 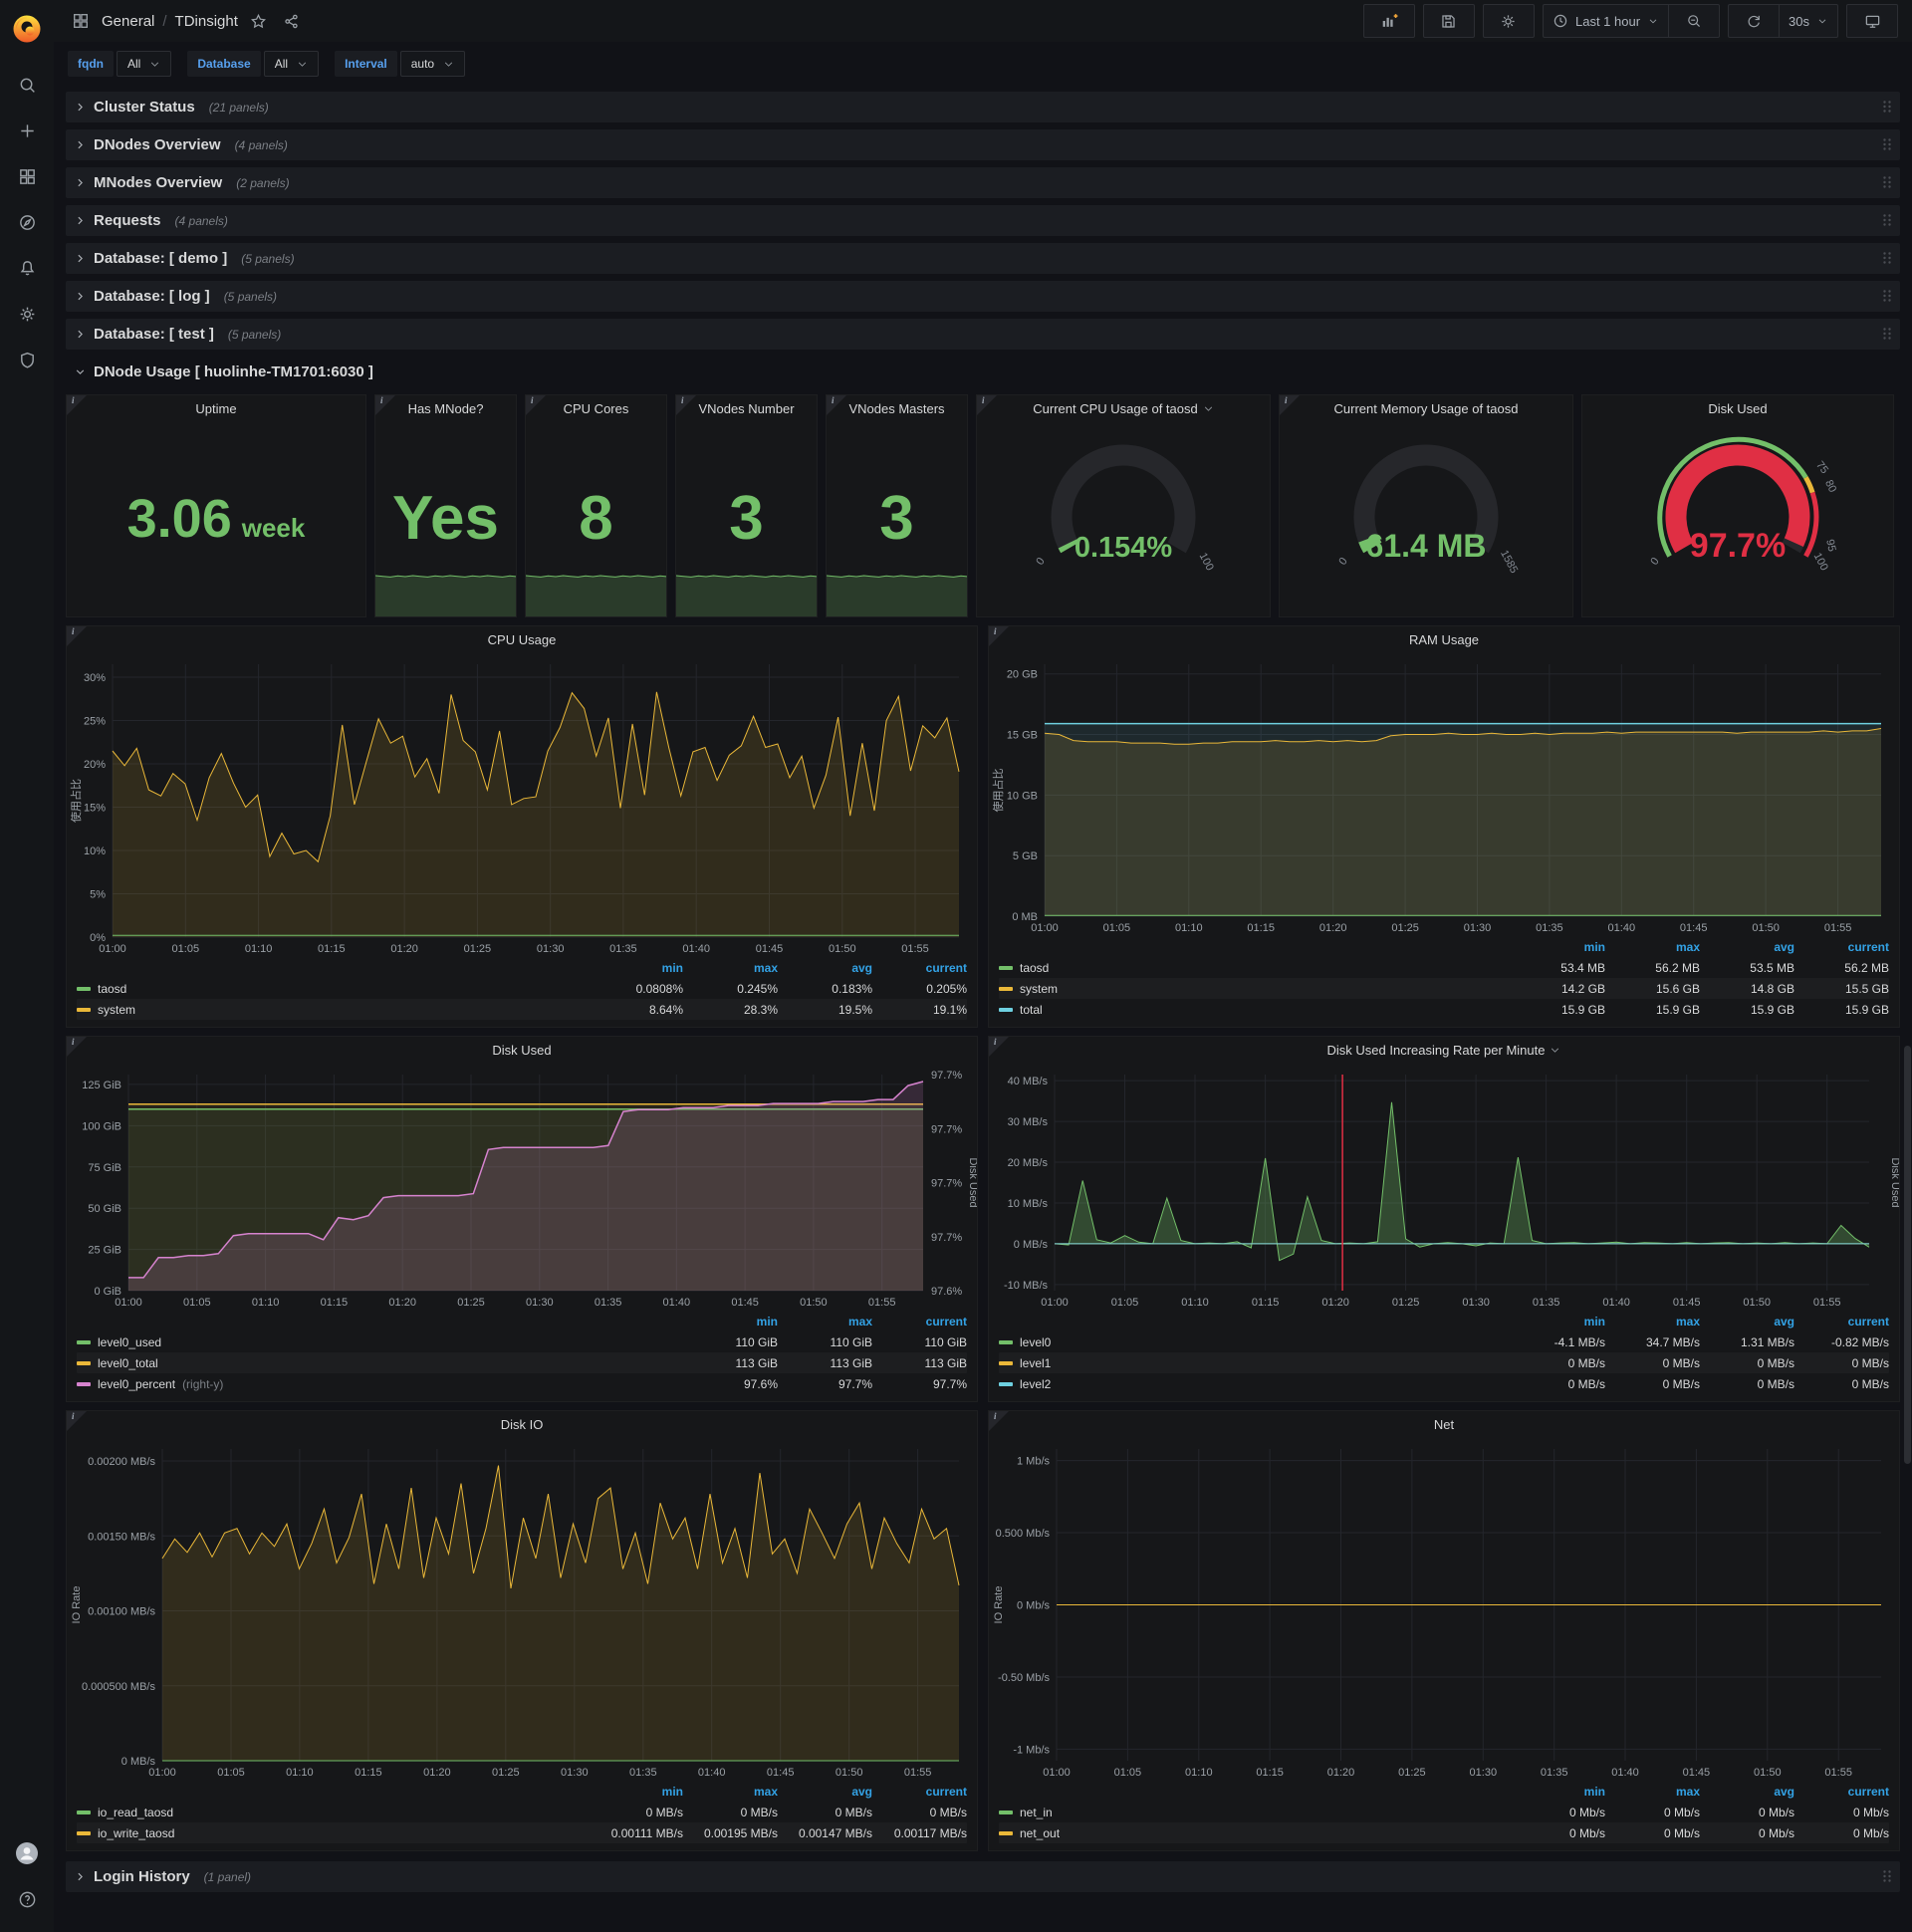 What do you see at coordinates (216, 408) in the screenshot?
I see `panel-title: Uptime` at bounding box center [216, 408].